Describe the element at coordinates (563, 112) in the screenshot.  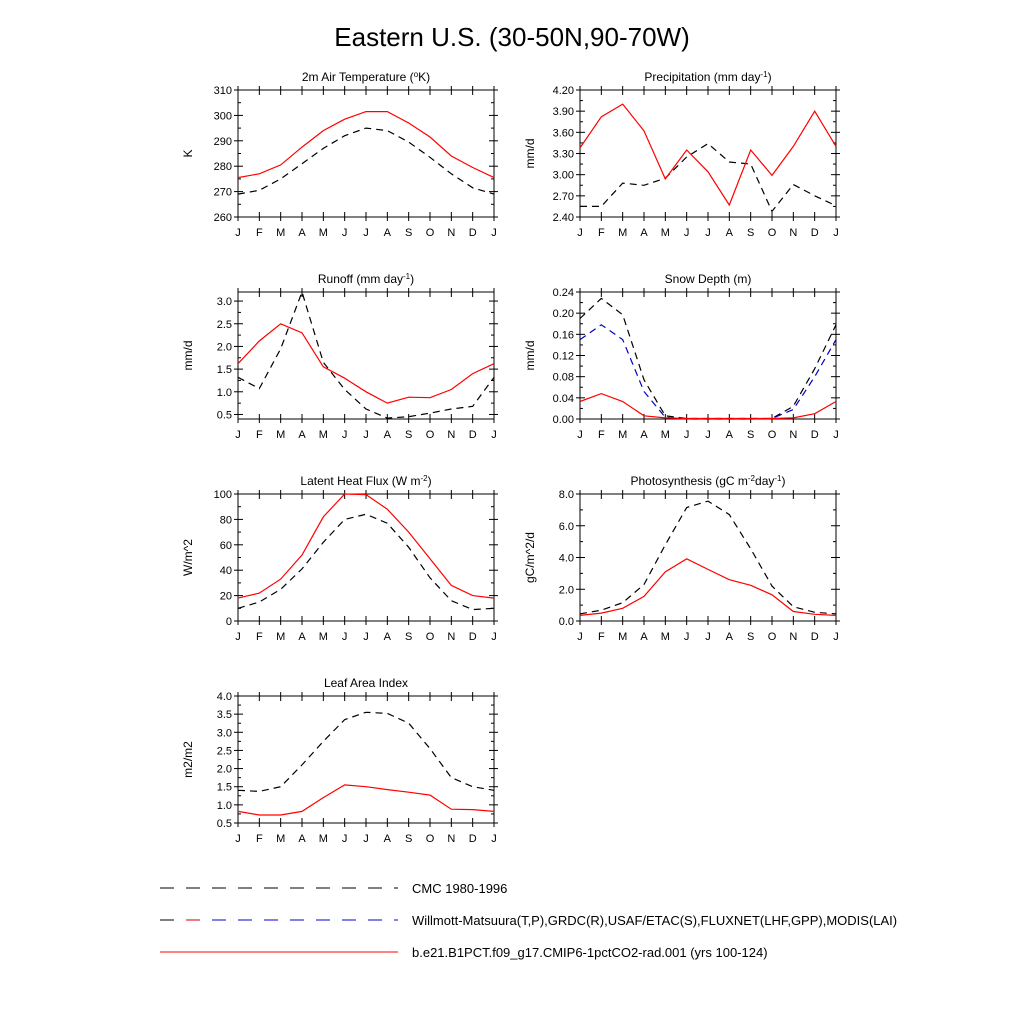
I see `y-tick-label: 3.90` at that location.